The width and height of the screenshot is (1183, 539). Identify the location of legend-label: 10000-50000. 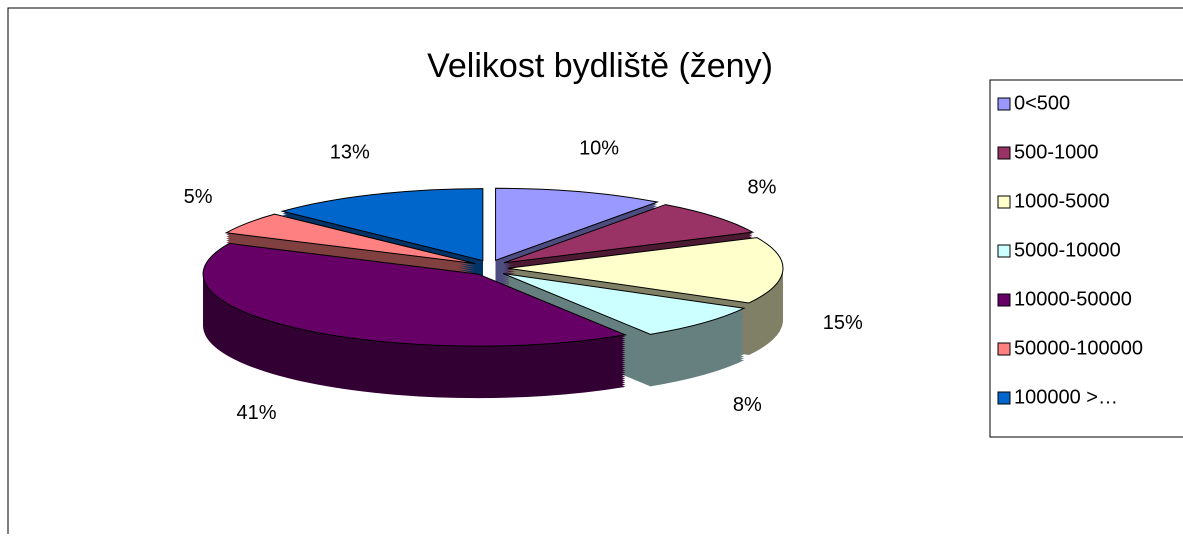
(1073, 299).